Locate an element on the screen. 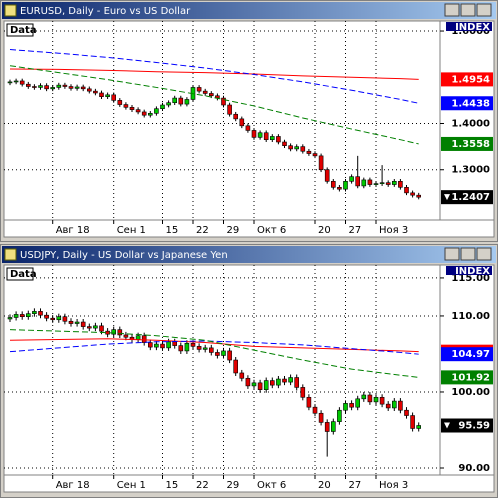 This screenshot has width=498, height=498. x-tick-label: Сен 1 is located at coordinates (131, 230).